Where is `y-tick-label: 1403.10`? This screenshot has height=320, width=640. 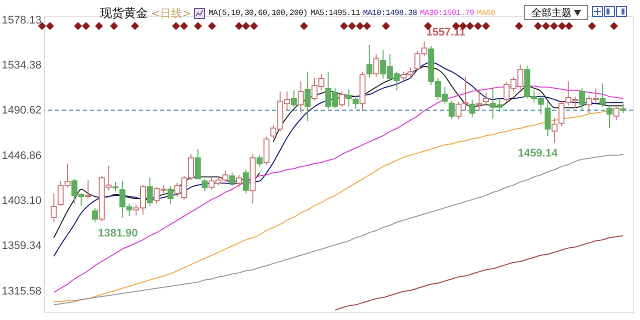 y-tick-label: 1403.10 is located at coordinates (22, 201).